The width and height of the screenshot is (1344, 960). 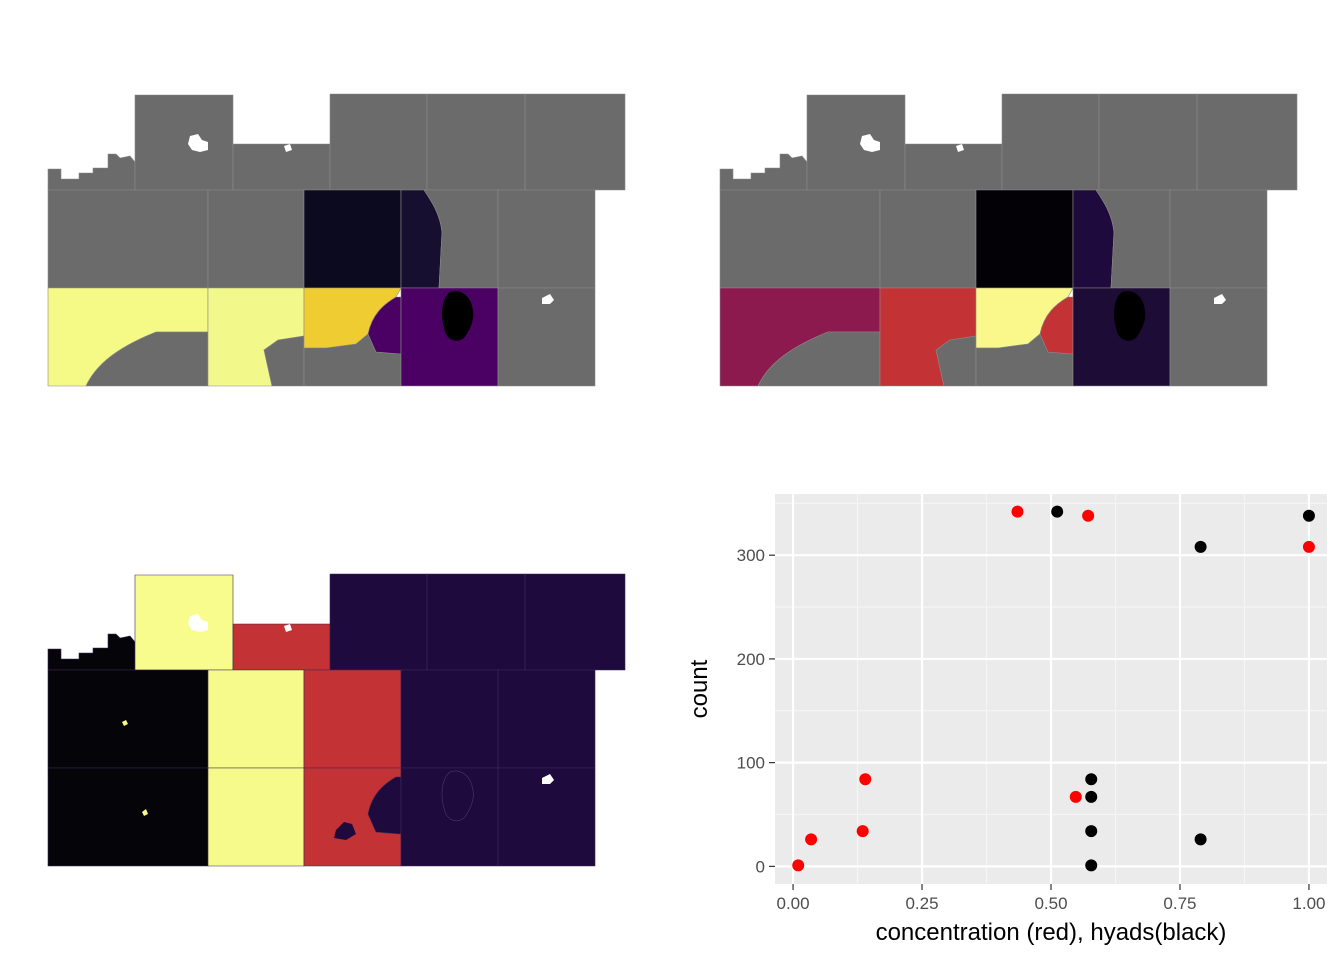 I want to click on y-tick-label: 0, so click(x=760, y=866).